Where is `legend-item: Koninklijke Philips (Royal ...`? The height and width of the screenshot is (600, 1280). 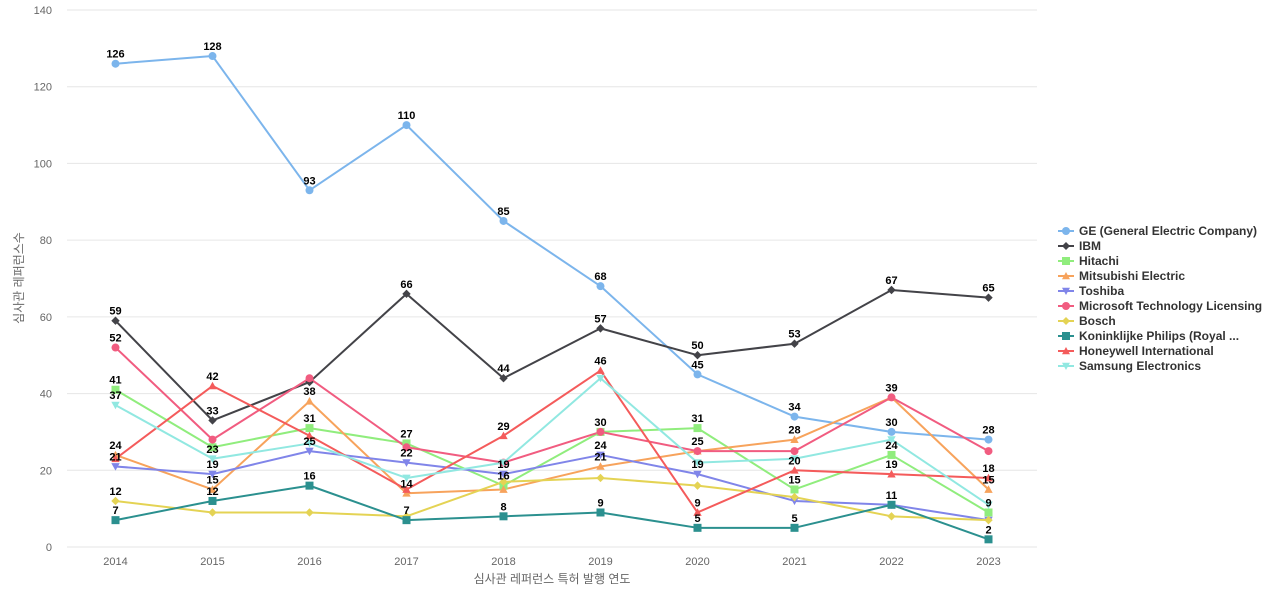
legend-item: Koninklijke Philips (Royal ... is located at coordinates (1148, 336).